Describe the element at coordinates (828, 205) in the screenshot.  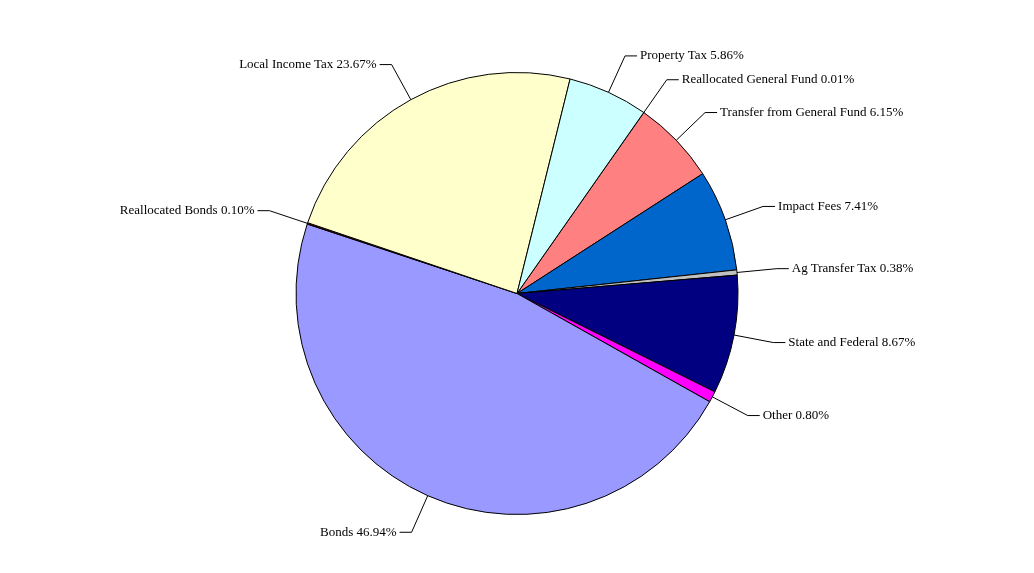
I see `slice-label: Impact Fees 7.41%` at that location.